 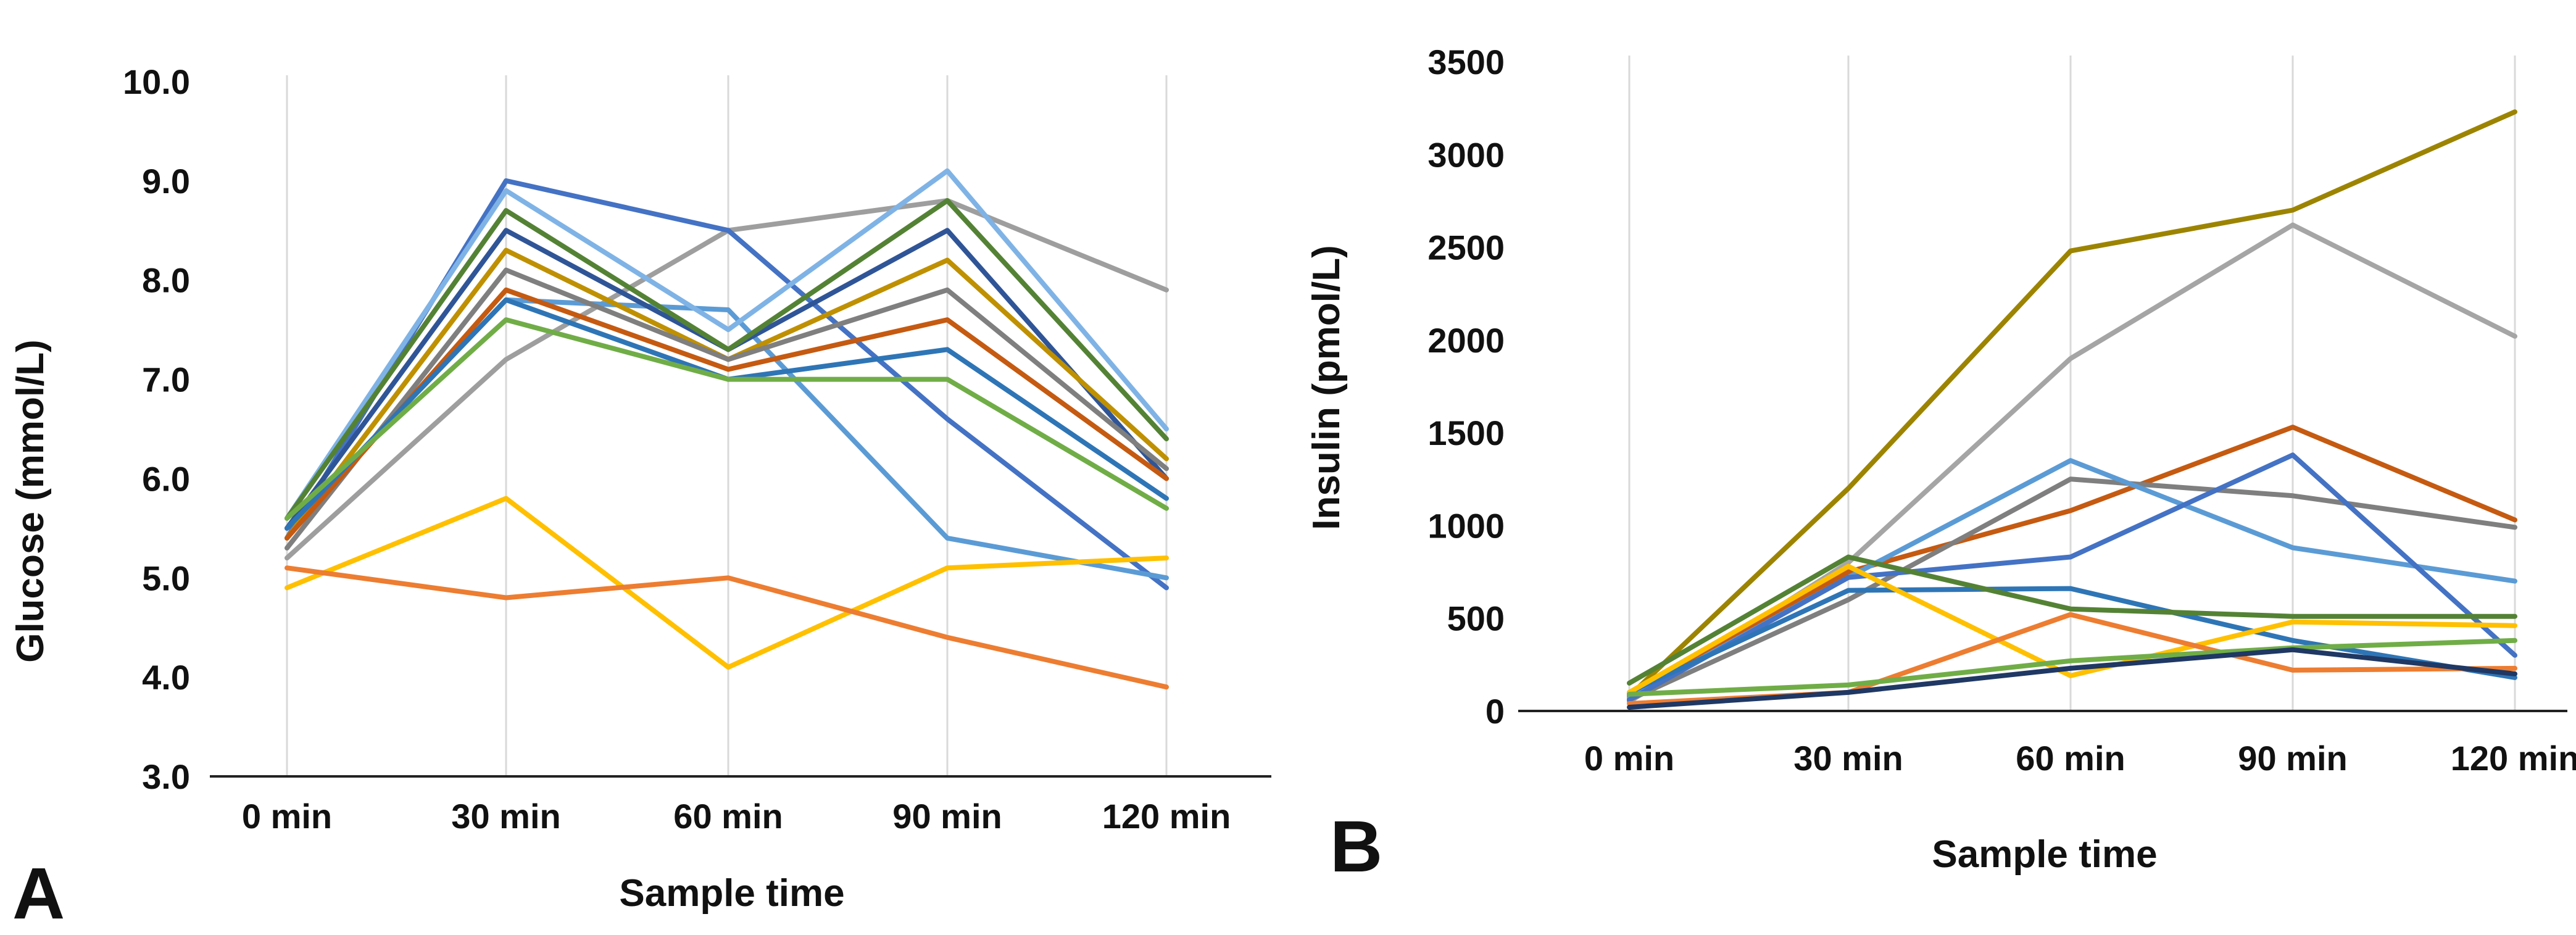 I want to click on y-tick-label-insulin-0: 0, so click(x=1495, y=712).